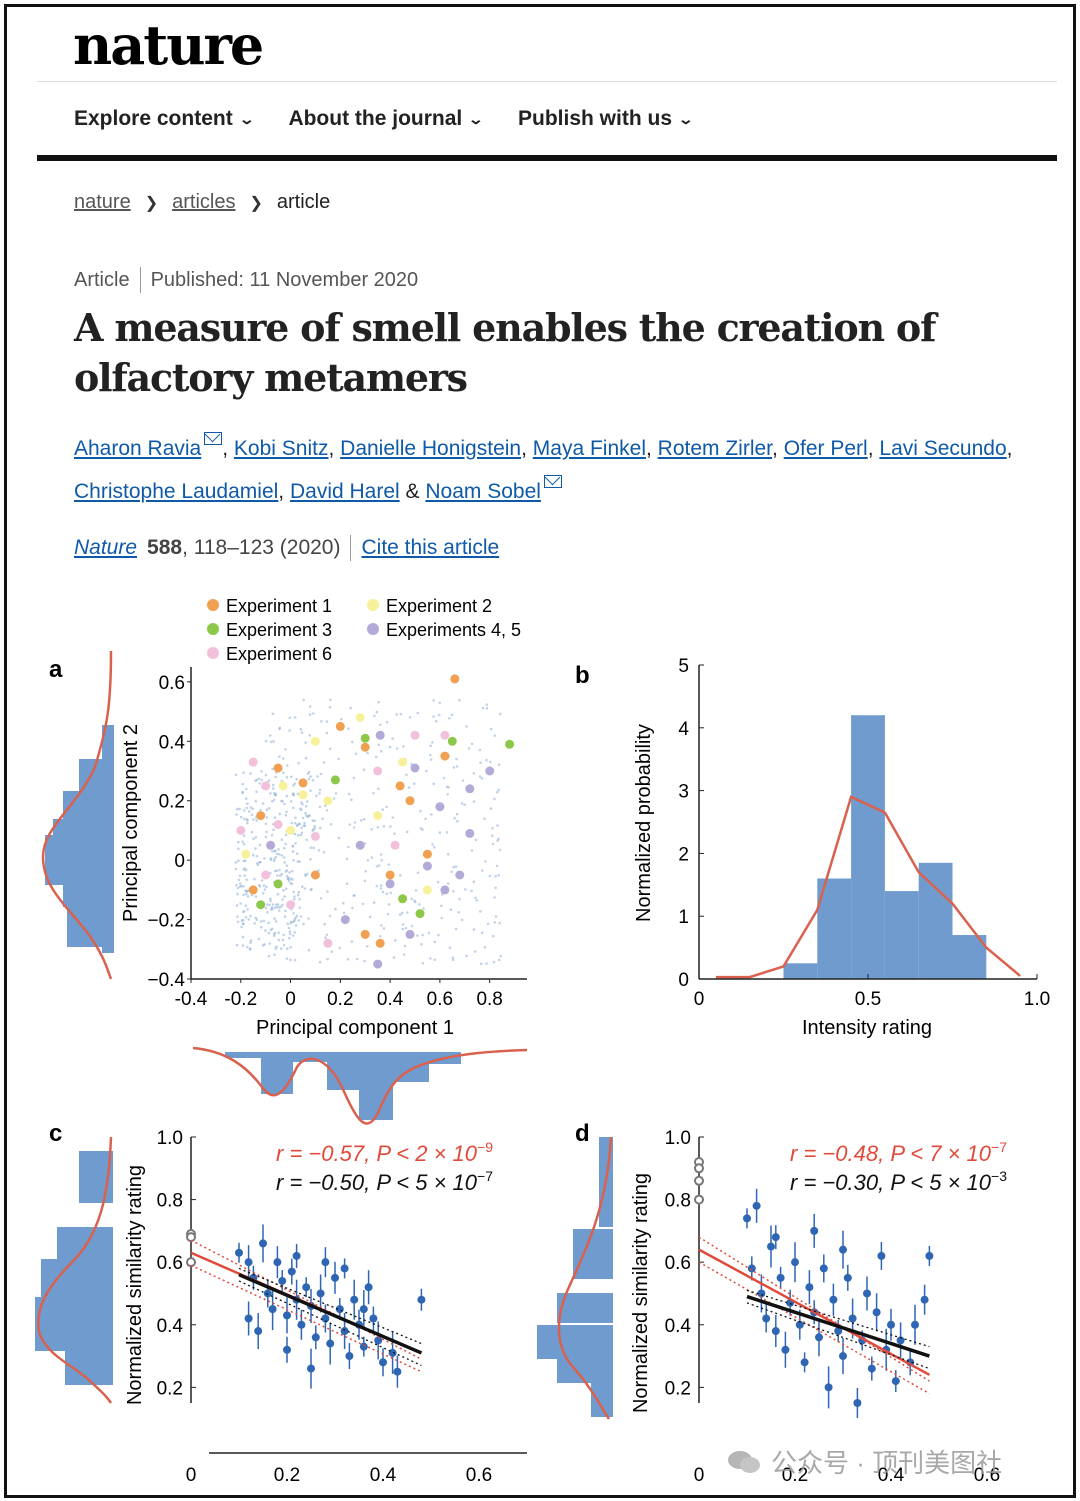 The image size is (1080, 1501). What do you see at coordinates (683, 666) in the screenshot?
I see `y-tick-label: 5` at bounding box center [683, 666].